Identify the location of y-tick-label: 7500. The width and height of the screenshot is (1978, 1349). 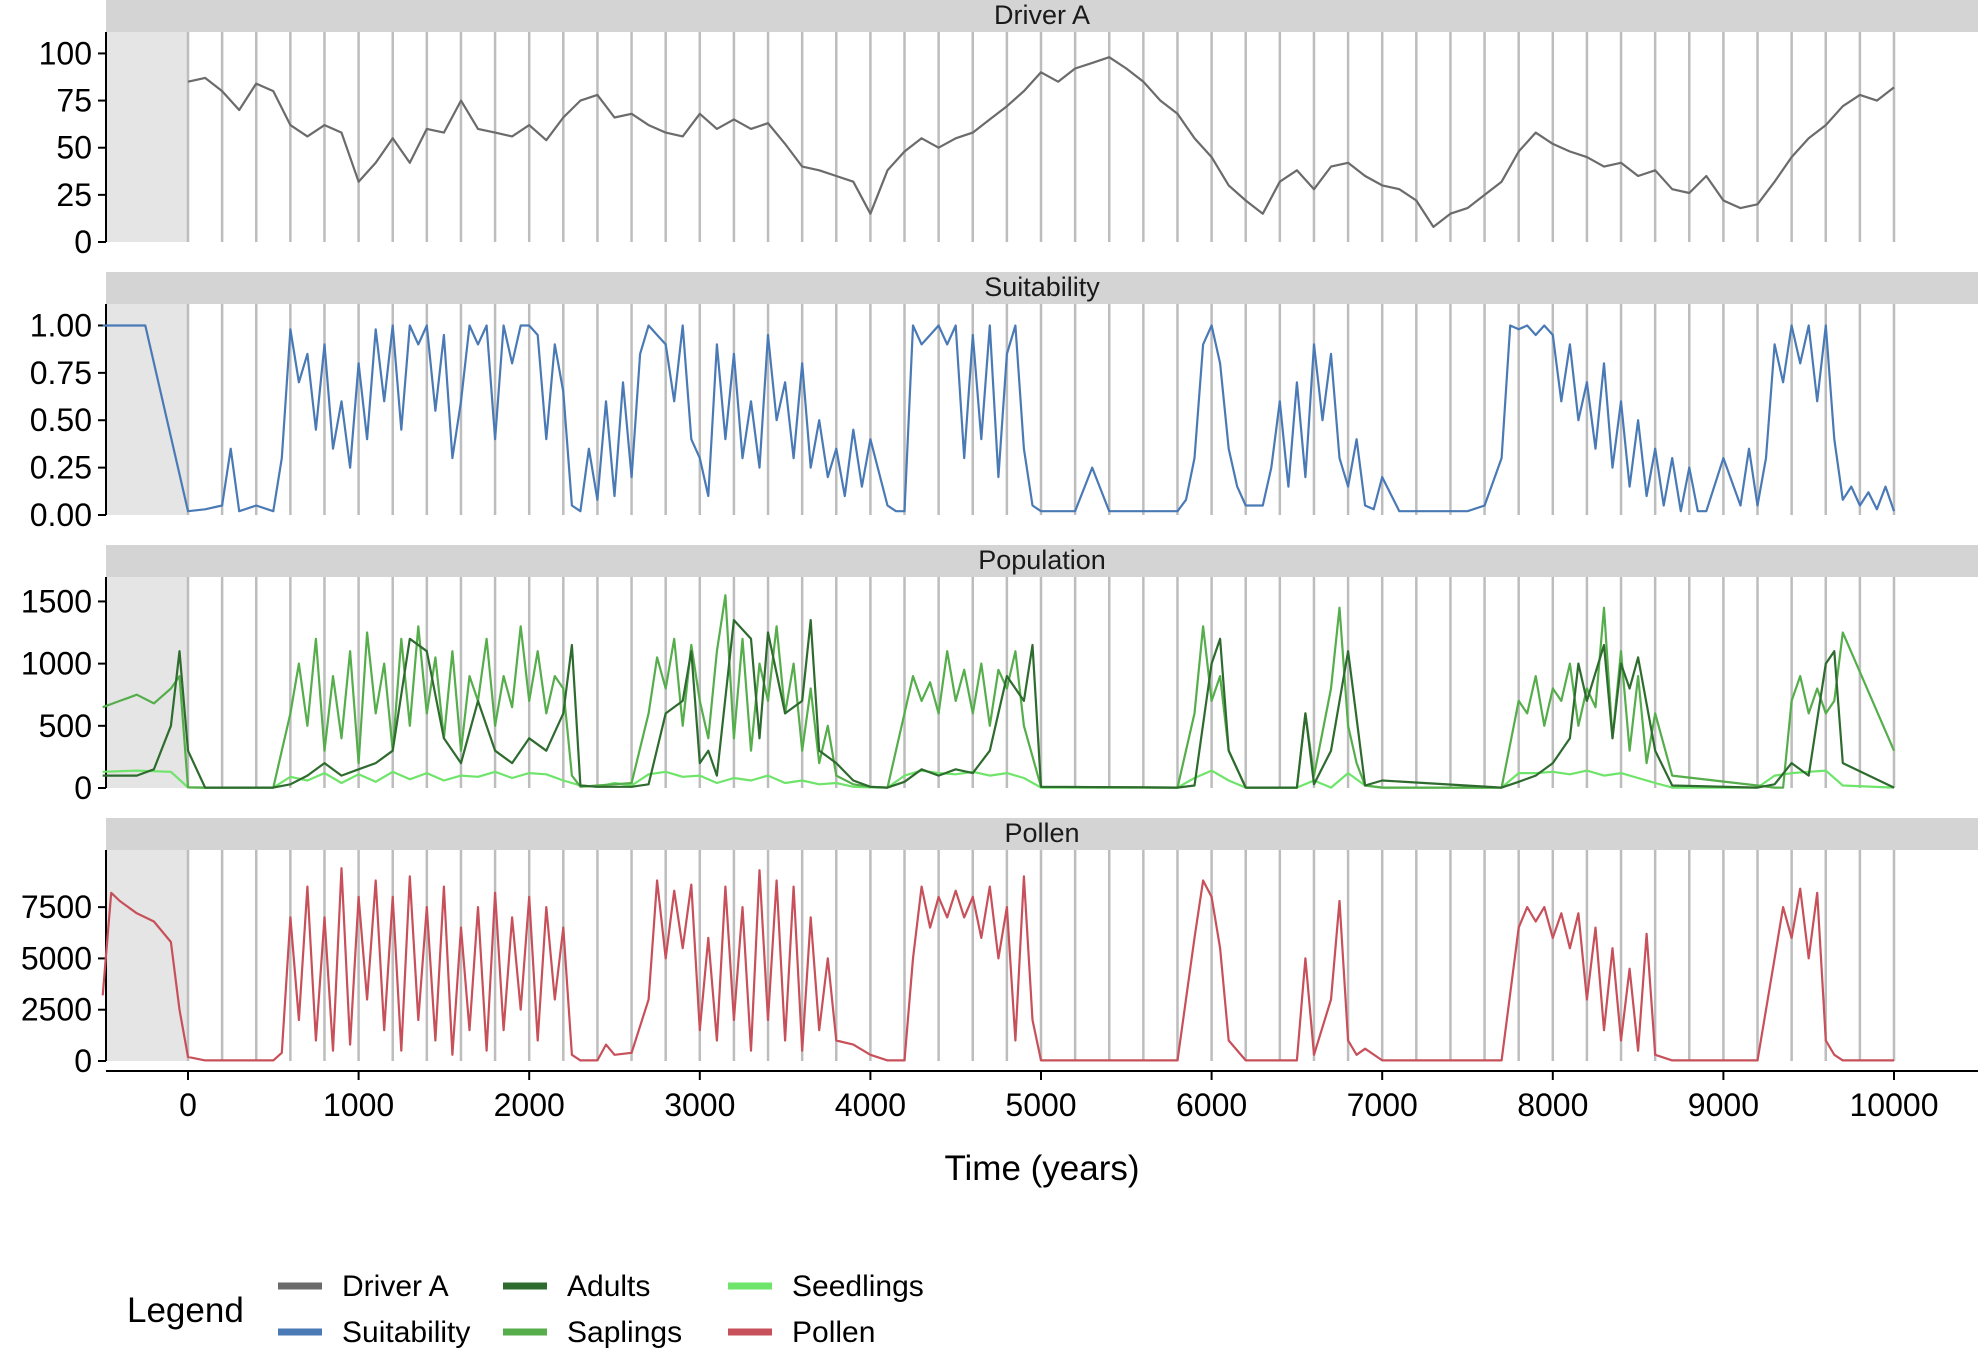
(56, 907).